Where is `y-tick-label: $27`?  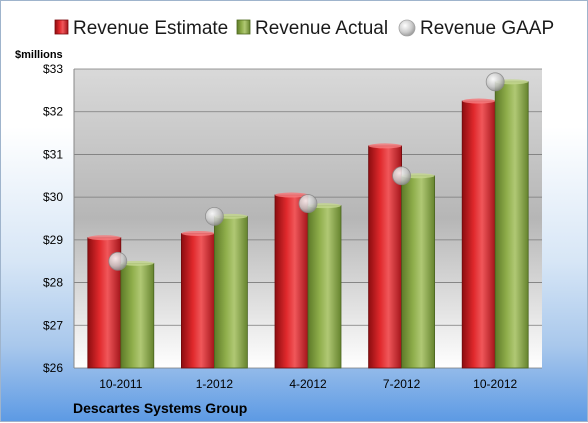 y-tick-label: $27 is located at coordinates (53, 325).